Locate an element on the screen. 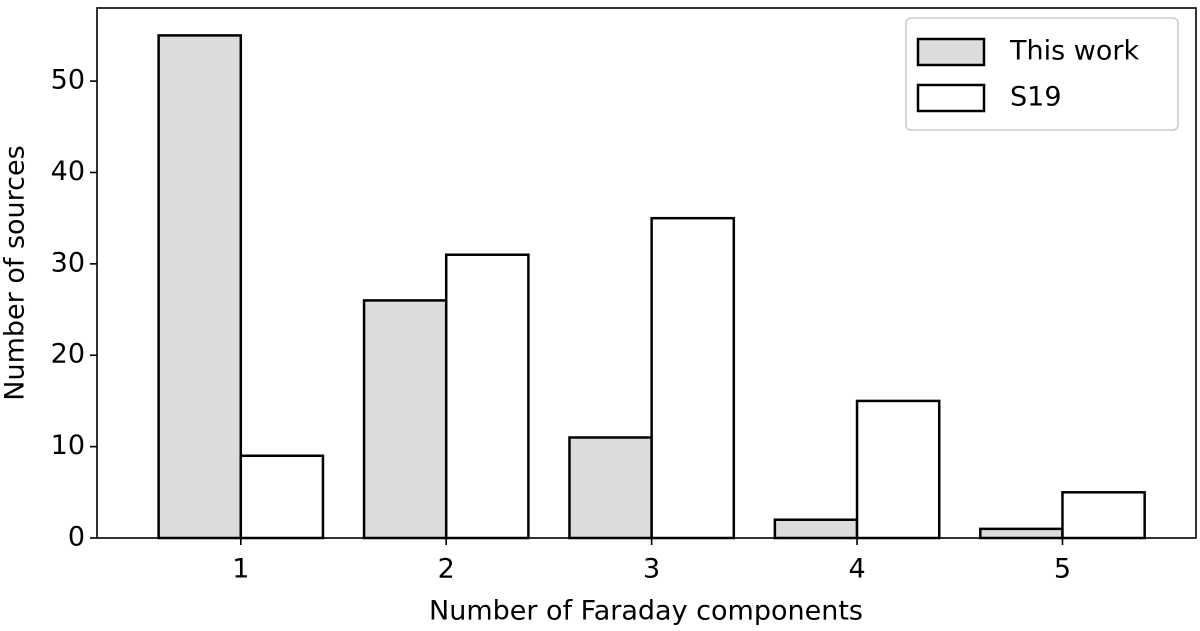 The image size is (1200, 631). x-tick-label: 4 is located at coordinates (856, 569).